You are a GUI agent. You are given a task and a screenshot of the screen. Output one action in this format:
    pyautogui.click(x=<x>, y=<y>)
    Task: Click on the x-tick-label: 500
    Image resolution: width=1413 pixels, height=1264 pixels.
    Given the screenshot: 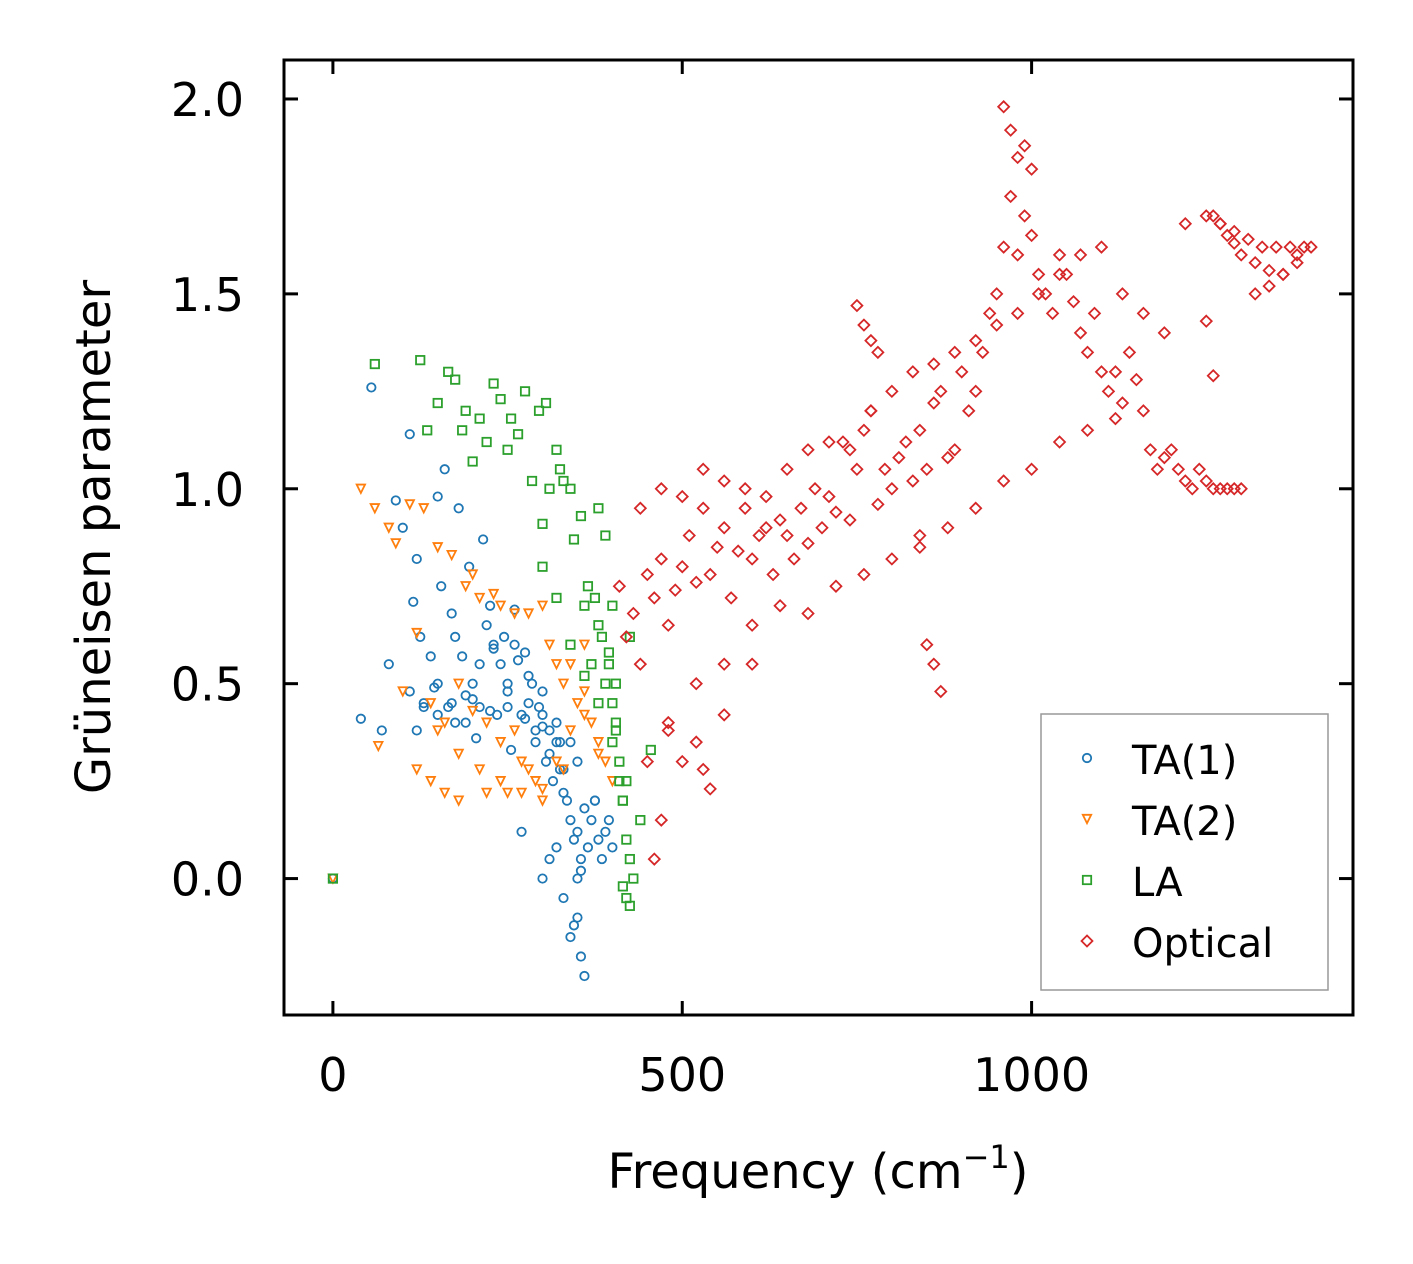 What is the action you would take?
    pyautogui.click(x=682, y=1075)
    